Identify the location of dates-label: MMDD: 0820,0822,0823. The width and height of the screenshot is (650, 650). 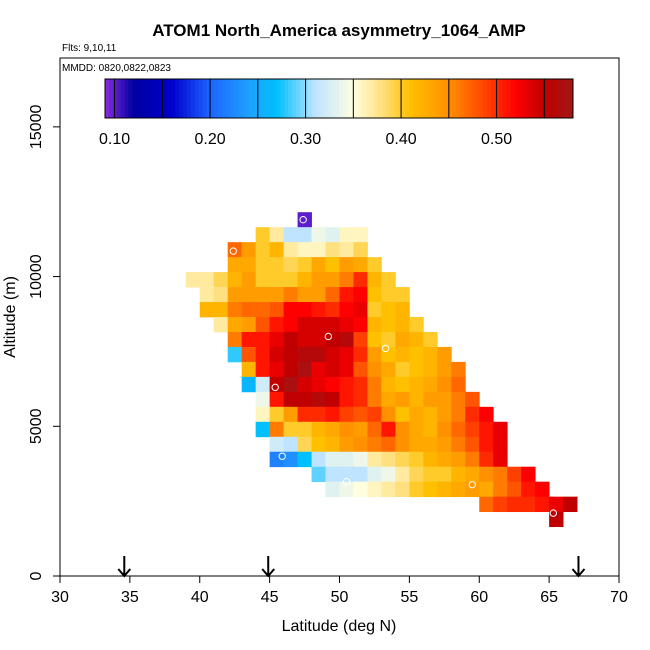
(116, 68).